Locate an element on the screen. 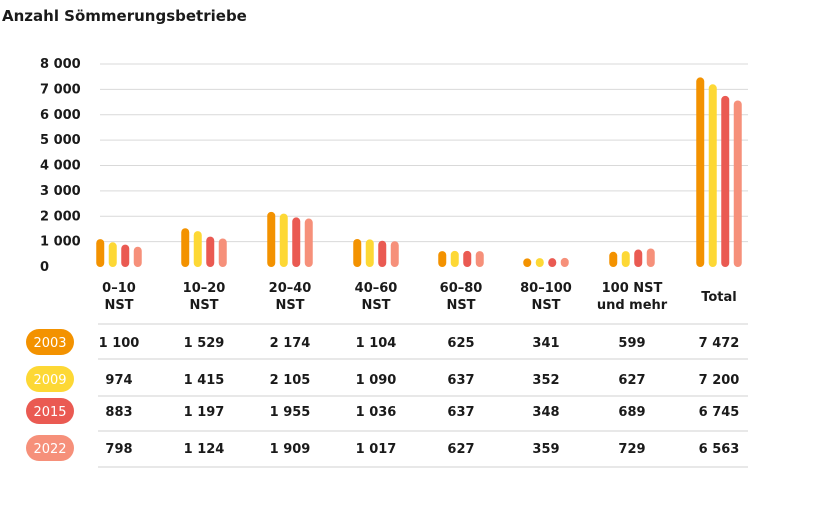 This screenshot has width=836, height=531. table-cell-value: 599 is located at coordinates (631, 343).